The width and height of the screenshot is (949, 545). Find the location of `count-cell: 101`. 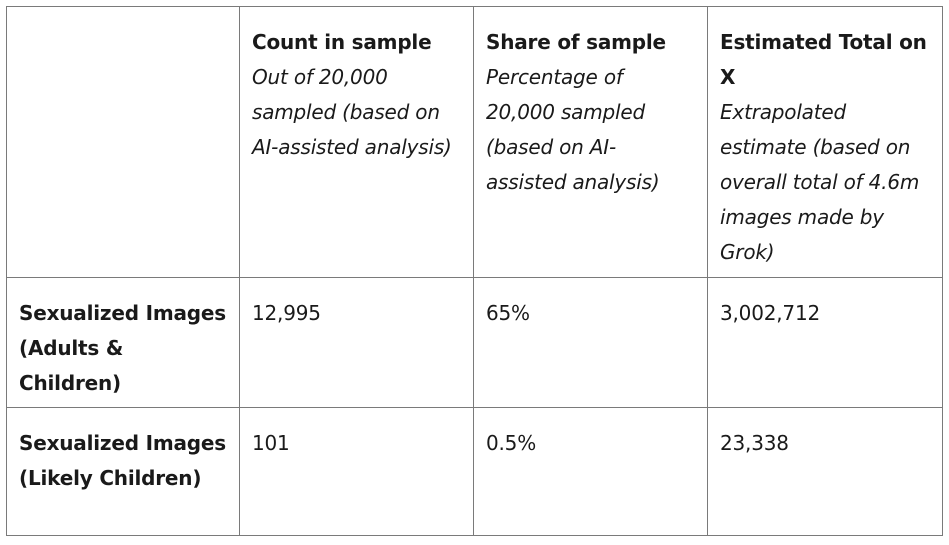

count-cell: 101 is located at coordinates (356, 471).